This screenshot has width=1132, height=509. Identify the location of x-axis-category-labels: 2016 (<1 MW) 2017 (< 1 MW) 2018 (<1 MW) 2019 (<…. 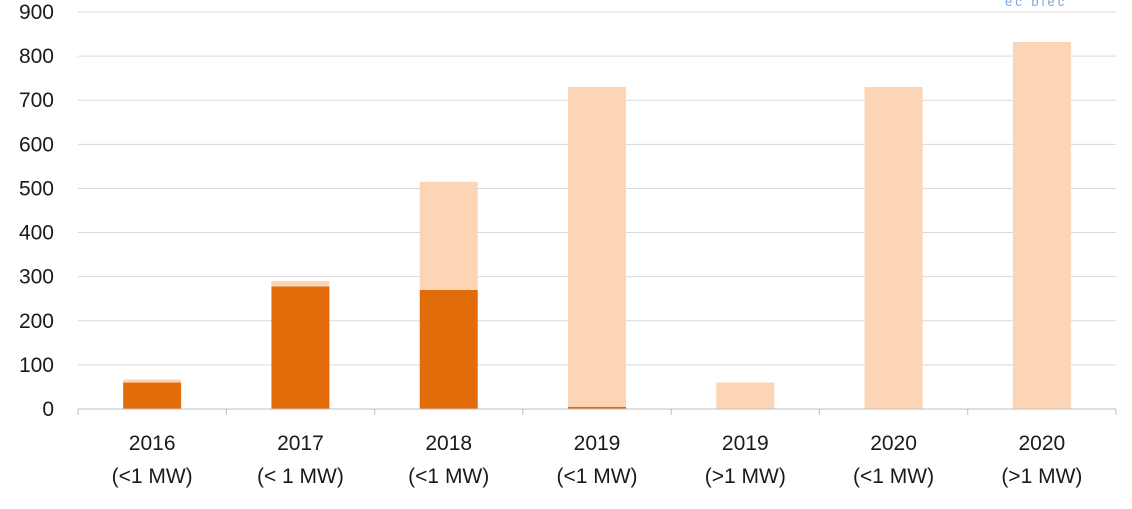
(597, 460).